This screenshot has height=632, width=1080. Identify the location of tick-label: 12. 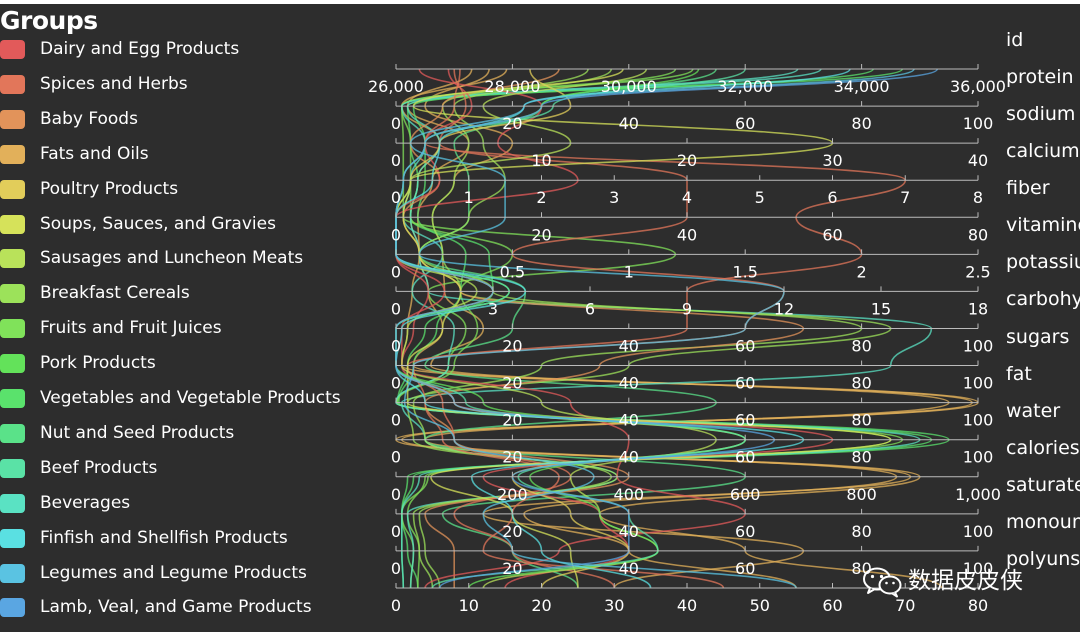
(784, 308).